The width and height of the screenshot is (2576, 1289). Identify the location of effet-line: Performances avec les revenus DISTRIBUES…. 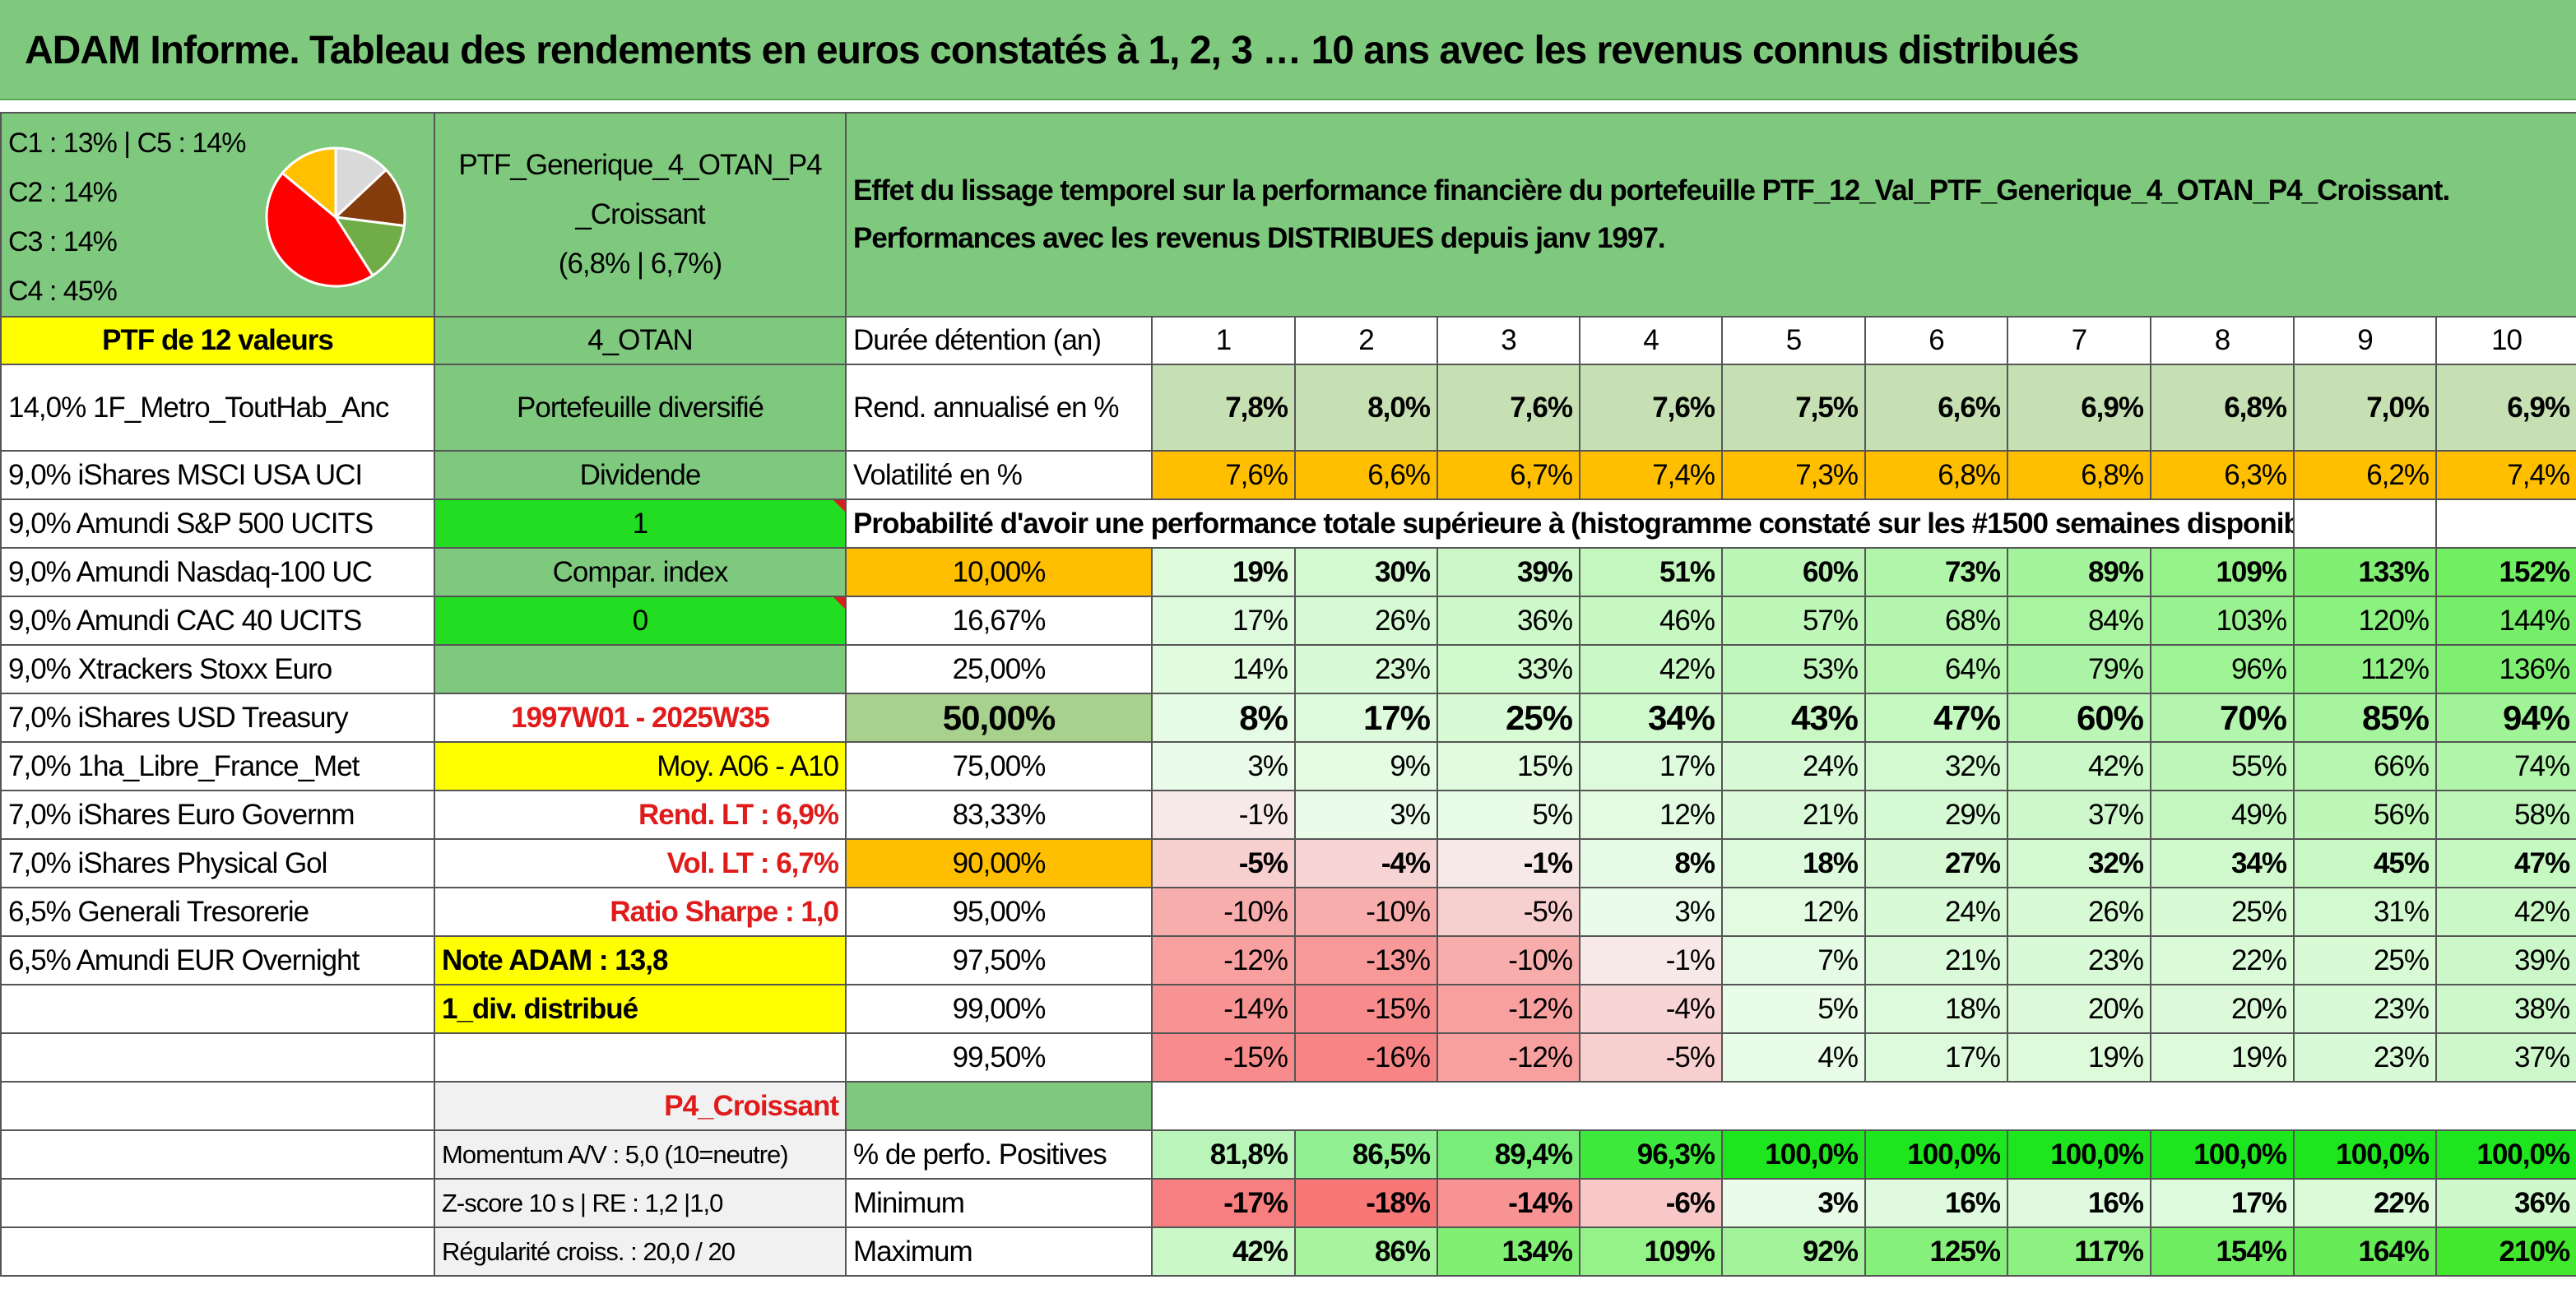
(1259, 238).